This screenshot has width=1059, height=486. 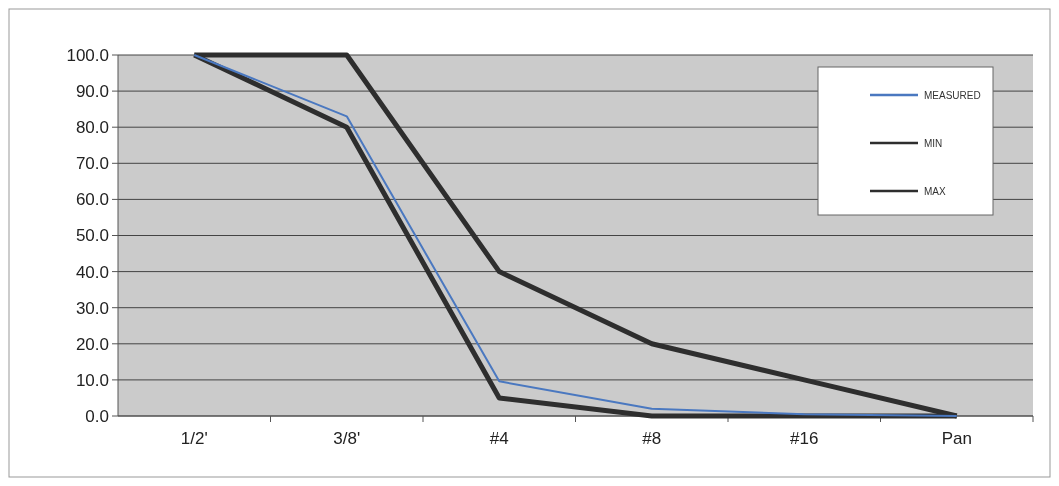 I want to click on x-tick-label: #8, so click(x=652, y=438).